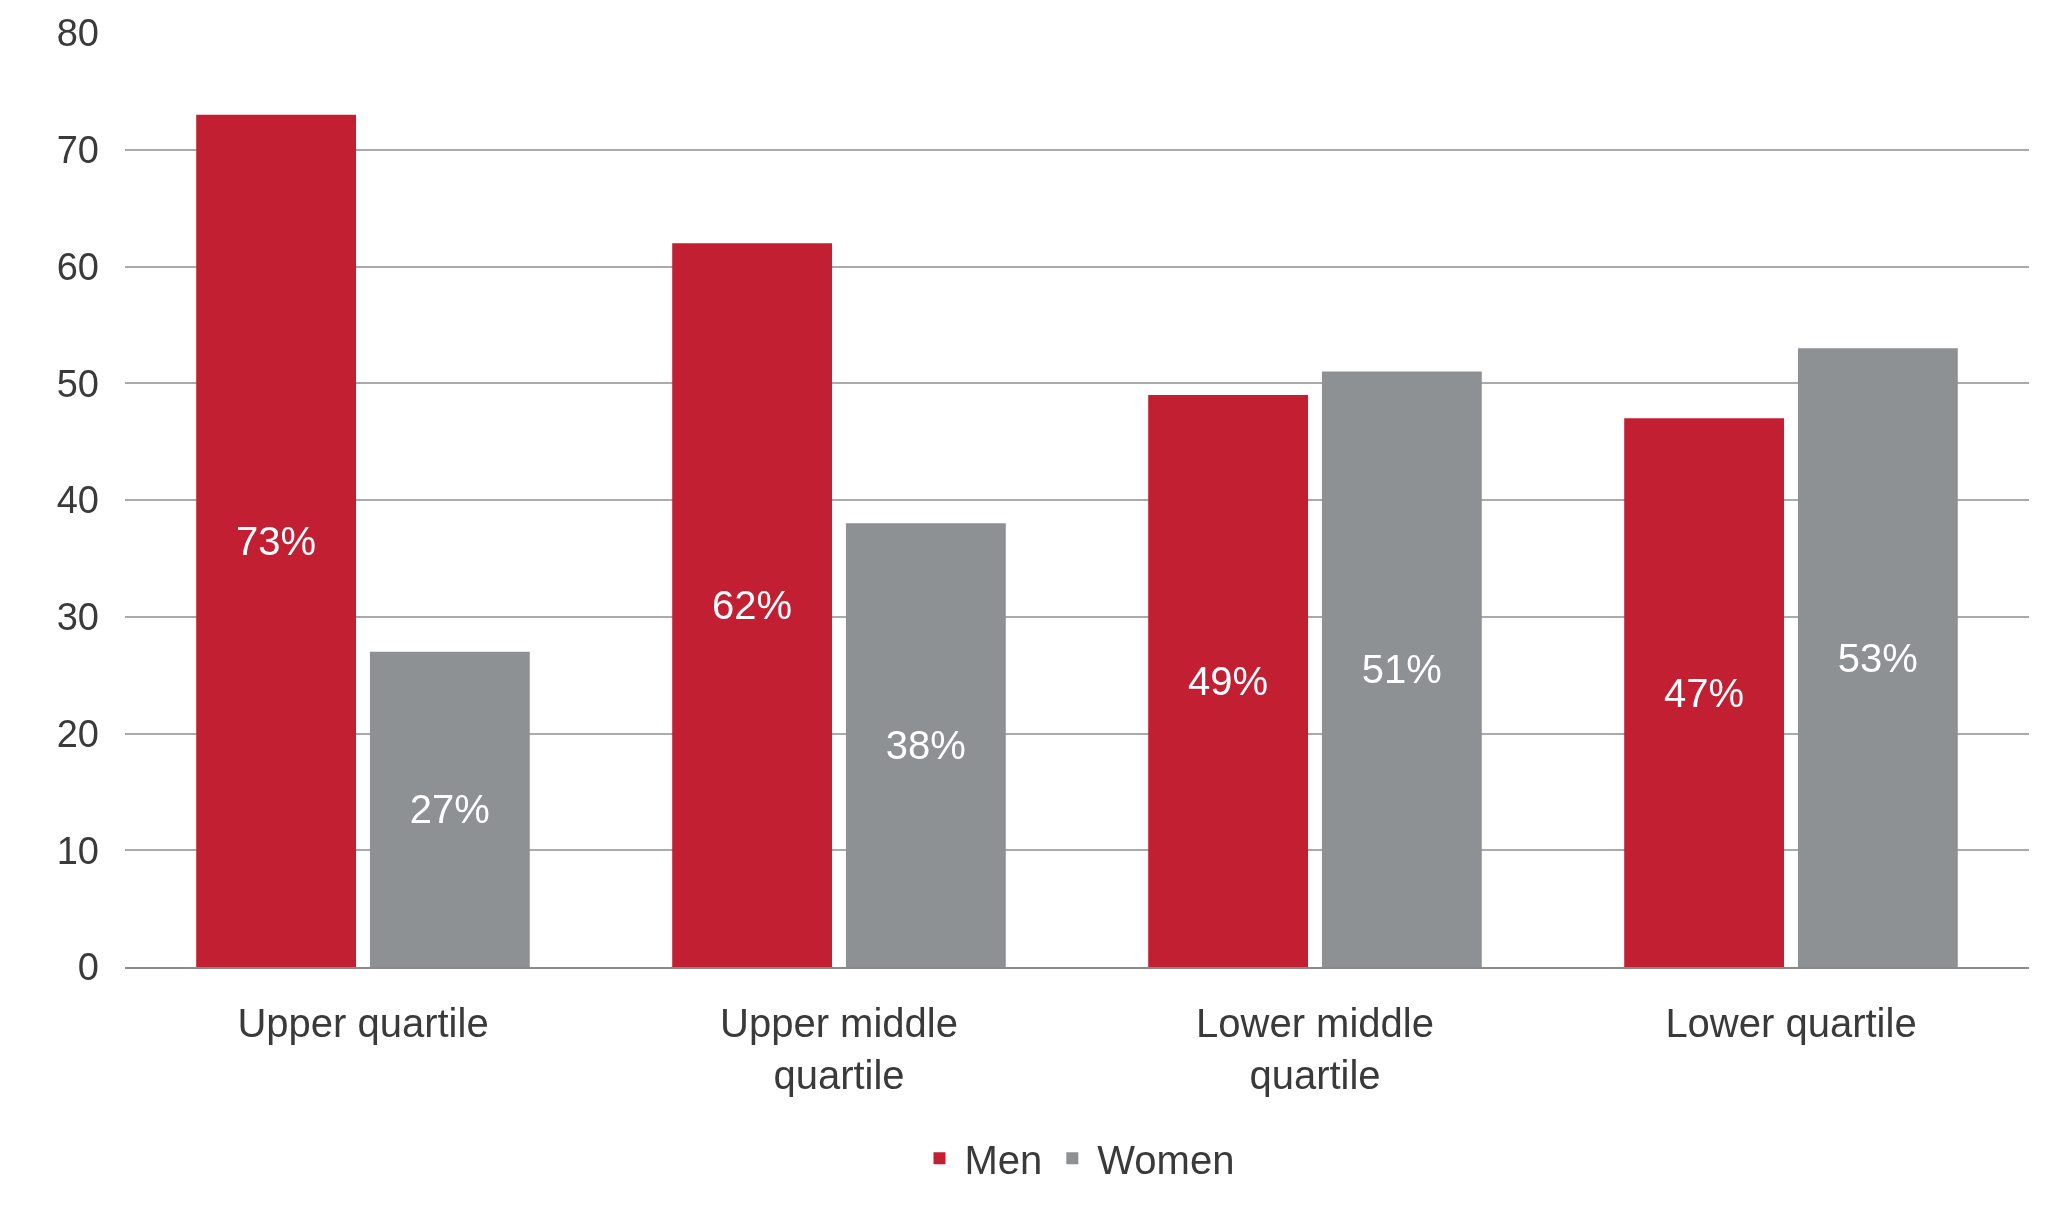 The height and width of the screenshot is (1227, 2049). What do you see at coordinates (1166, 1159) in the screenshot?
I see `legend-label: Women` at bounding box center [1166, 1159].